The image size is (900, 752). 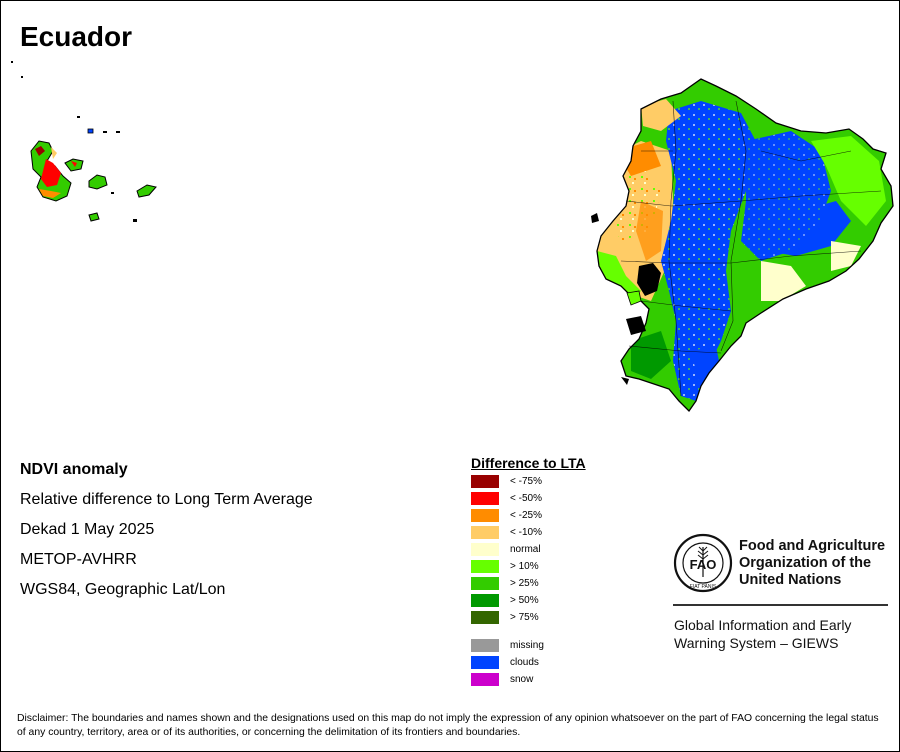 What do you see at coordinates (166, 499) in the screenshot?
I see `info-subtitle: Relative difference to Long Term Average` at bounding box center [166, 499].